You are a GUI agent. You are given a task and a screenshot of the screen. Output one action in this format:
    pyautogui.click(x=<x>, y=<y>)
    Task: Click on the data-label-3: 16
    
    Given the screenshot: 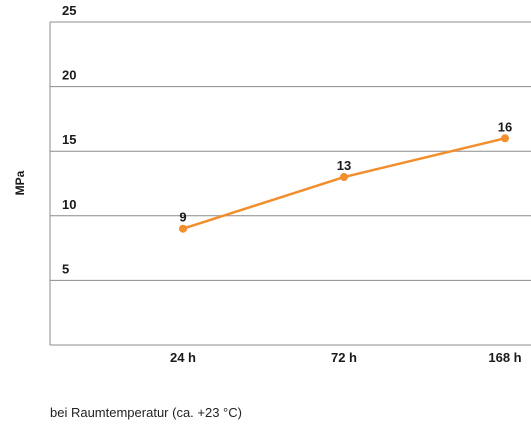 What is the action you would take?
    pyautogui.click(x=505, y=126)
    